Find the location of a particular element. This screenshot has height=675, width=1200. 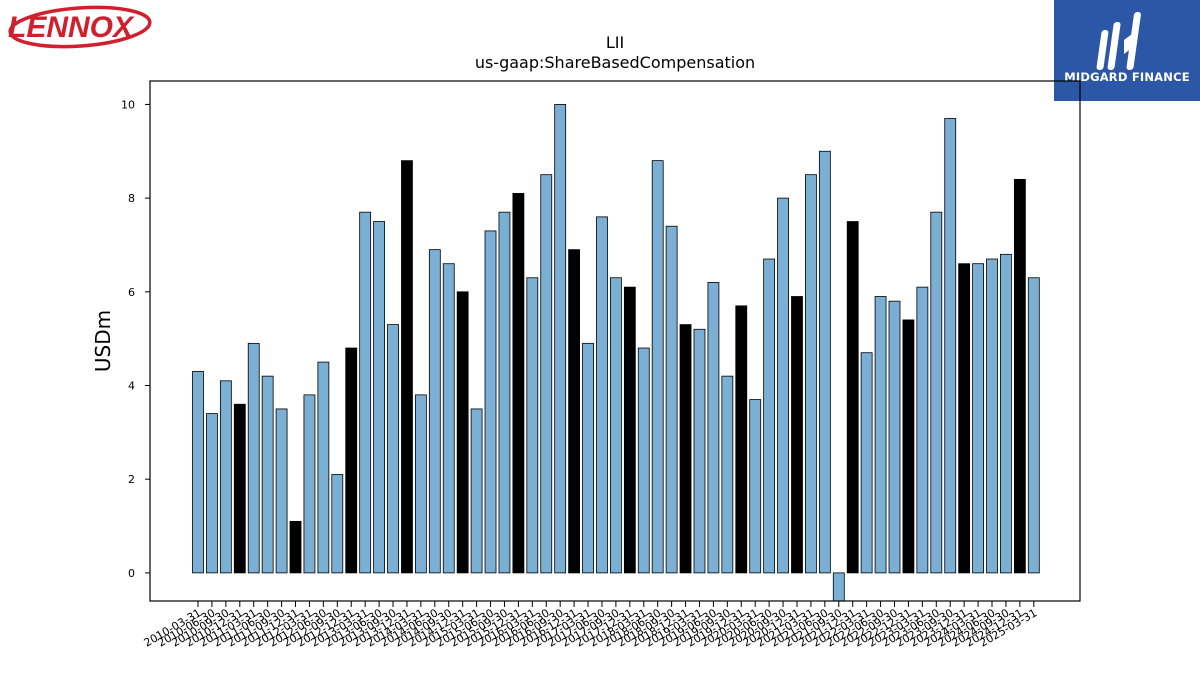

y-tick-label: 6 is located at coordinates (131, 292).